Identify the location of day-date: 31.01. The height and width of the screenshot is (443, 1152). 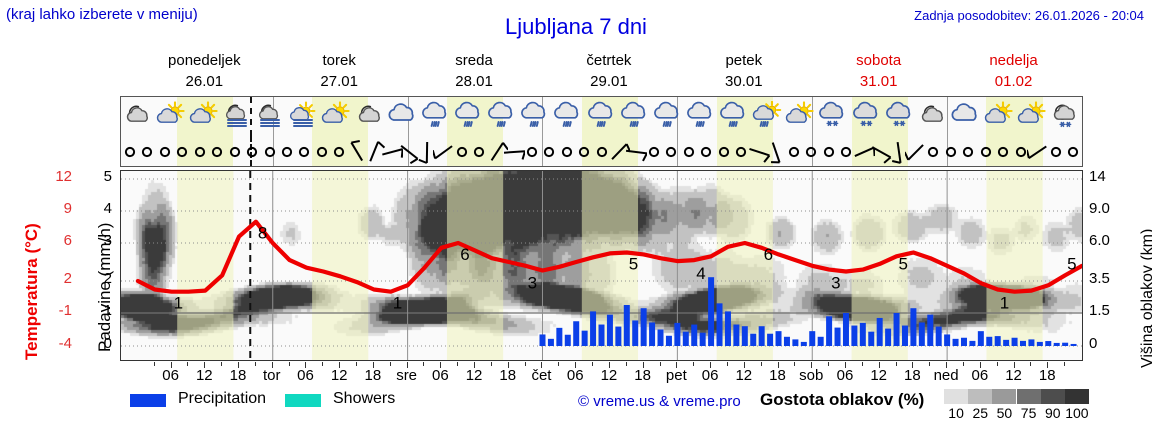
(878, 81).